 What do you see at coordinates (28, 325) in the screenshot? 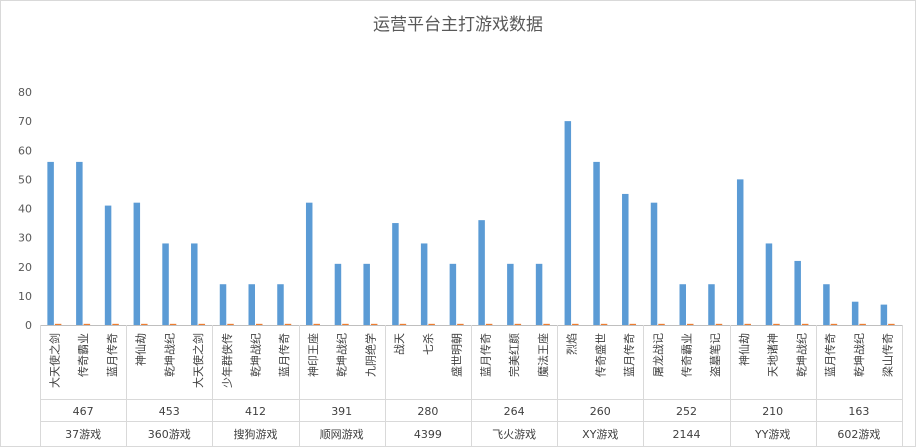
I see `y-tick-label: 0` at bounding box center [28, 325].